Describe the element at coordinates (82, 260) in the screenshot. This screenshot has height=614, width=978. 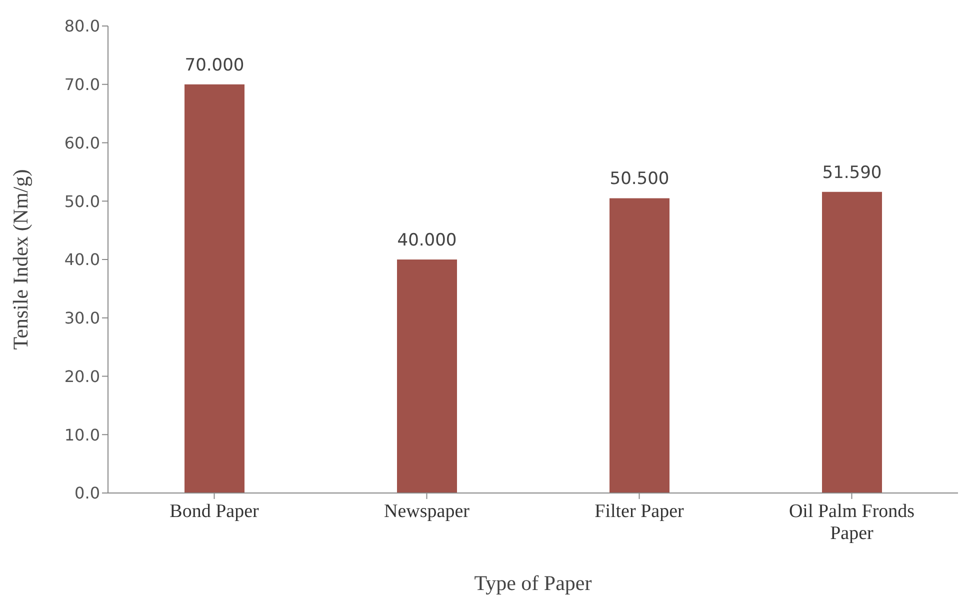
I see `y-tick-label: 40.0` at that location.